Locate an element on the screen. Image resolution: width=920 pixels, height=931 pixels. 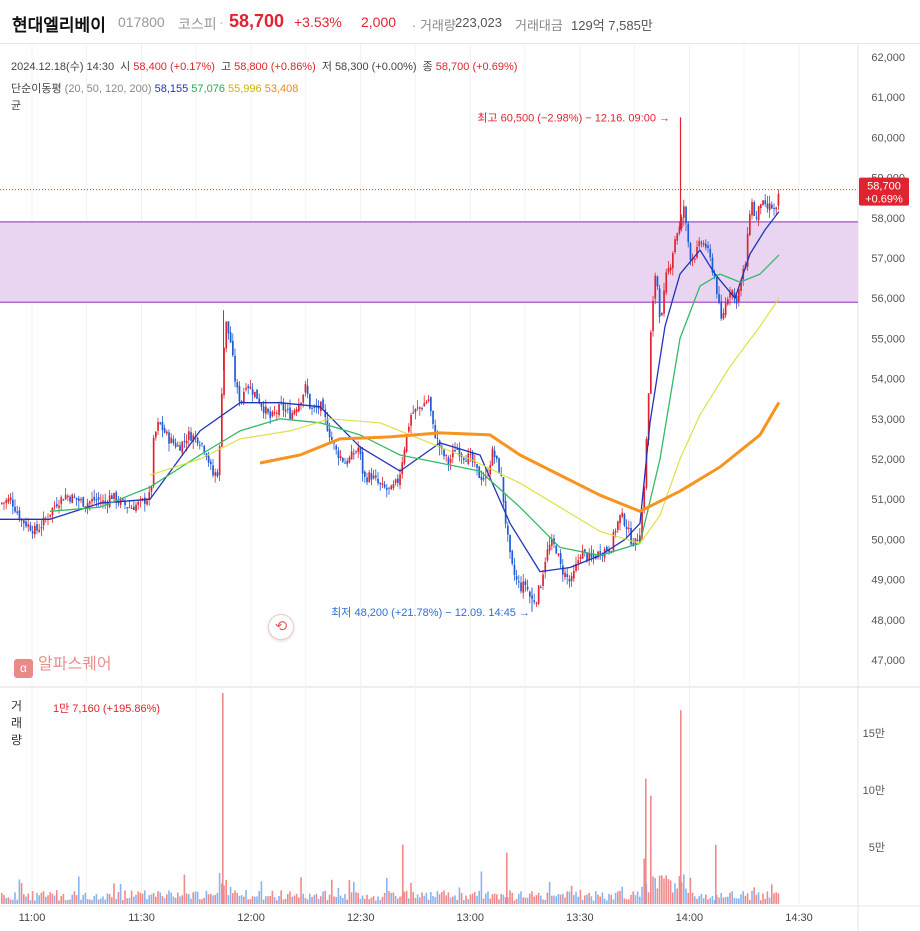
x-tick-label: 13:30 is located at coordinates (580, 918).